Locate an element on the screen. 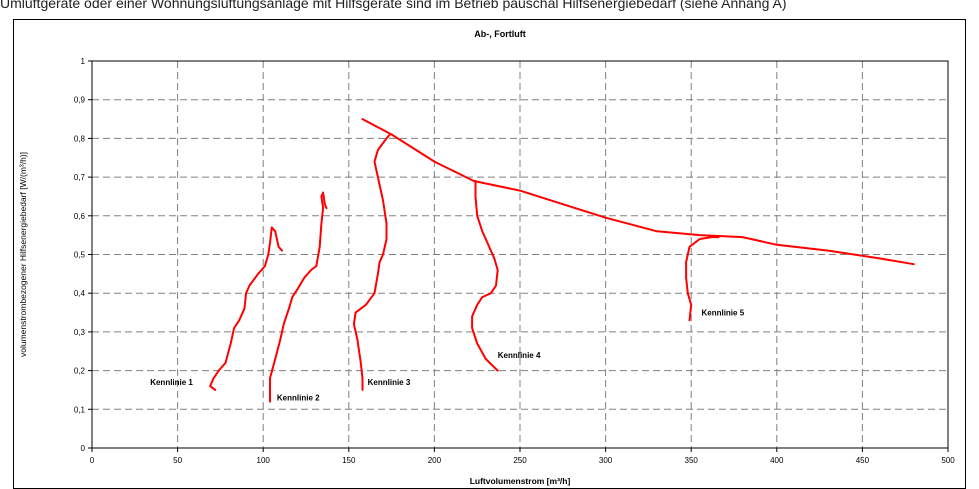 This screenshot has width=979, height=489. x-tick-label: 300 is located at coordinates (606, 460).